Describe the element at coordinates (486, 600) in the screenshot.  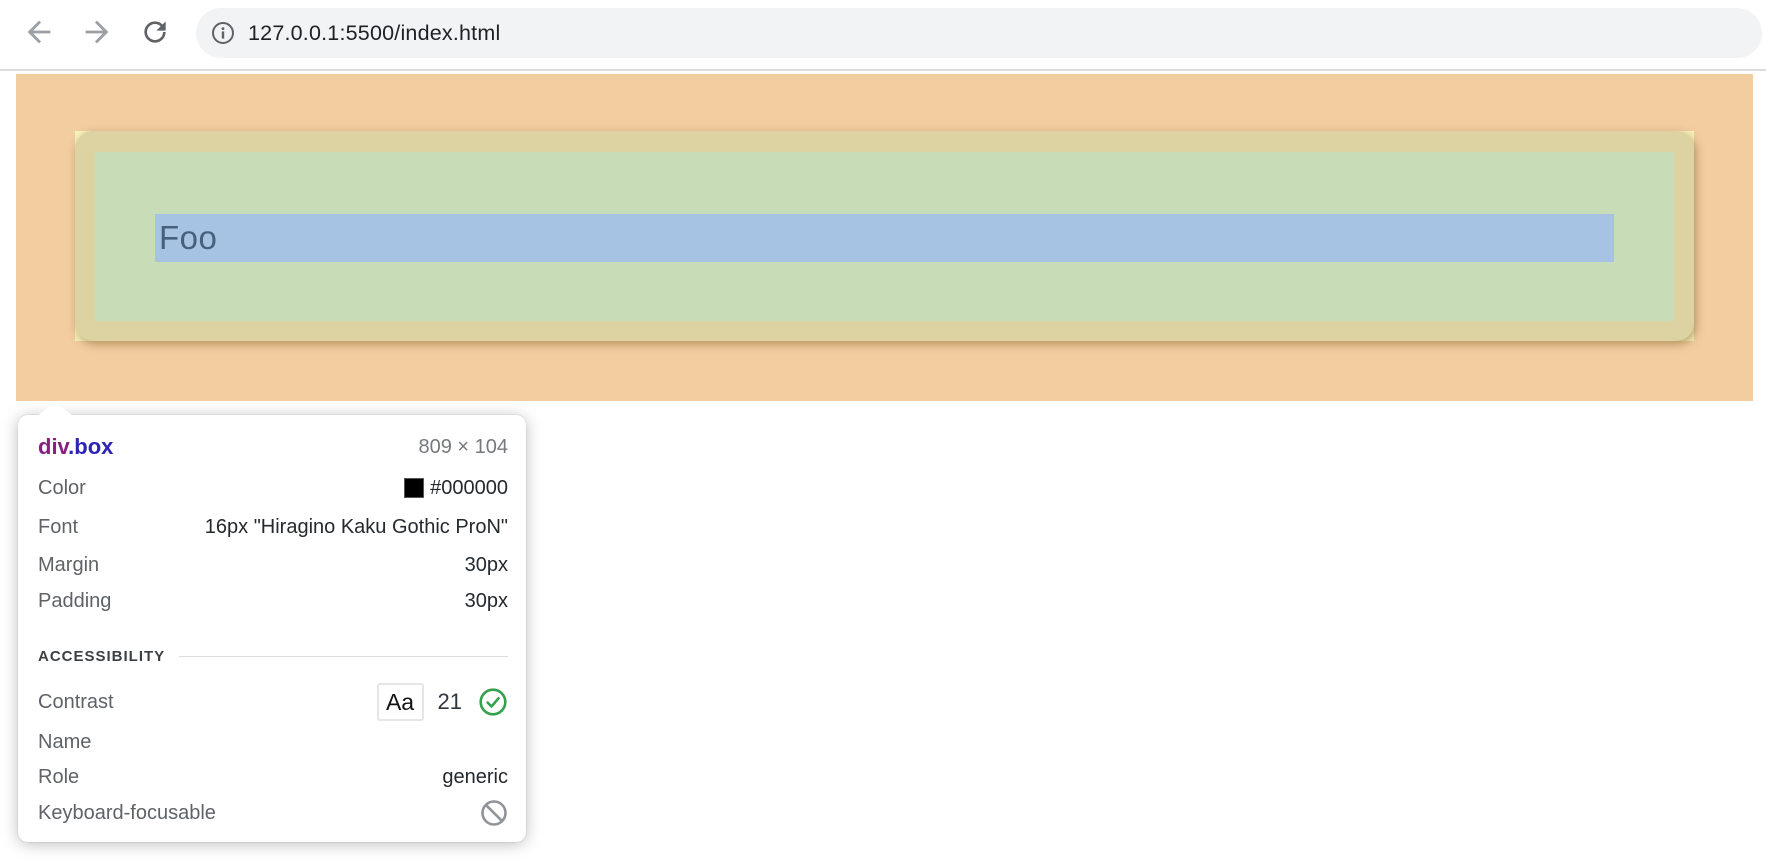
I see `padding-value: 30px` at that location.